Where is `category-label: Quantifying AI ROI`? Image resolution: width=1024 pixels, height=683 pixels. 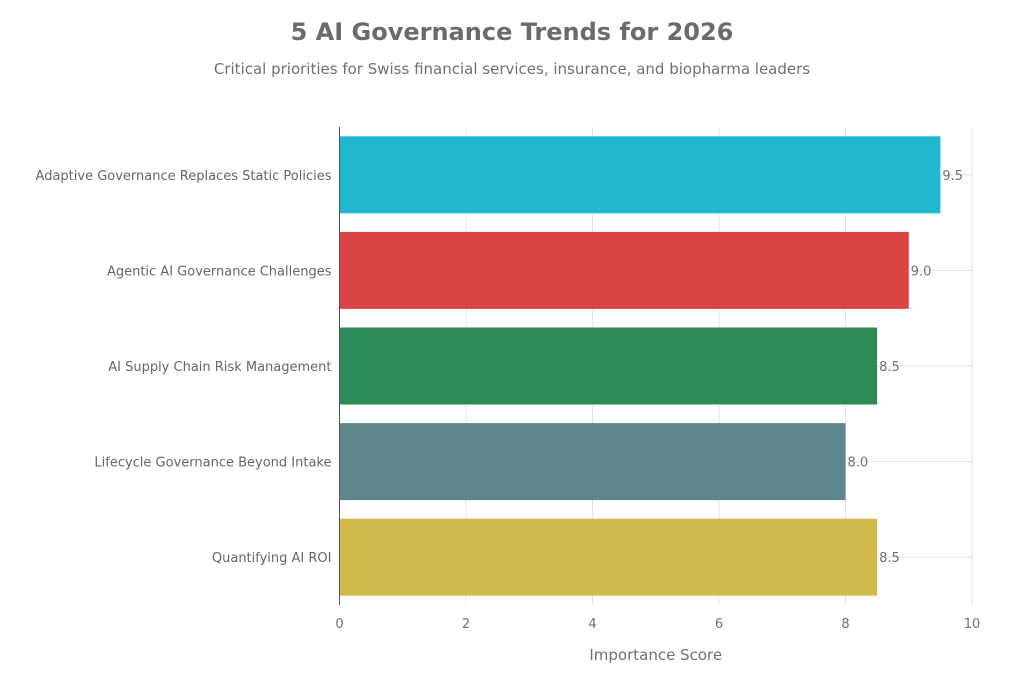
category-label: Quantifying AI ROI is located at coordinates (272, 558).